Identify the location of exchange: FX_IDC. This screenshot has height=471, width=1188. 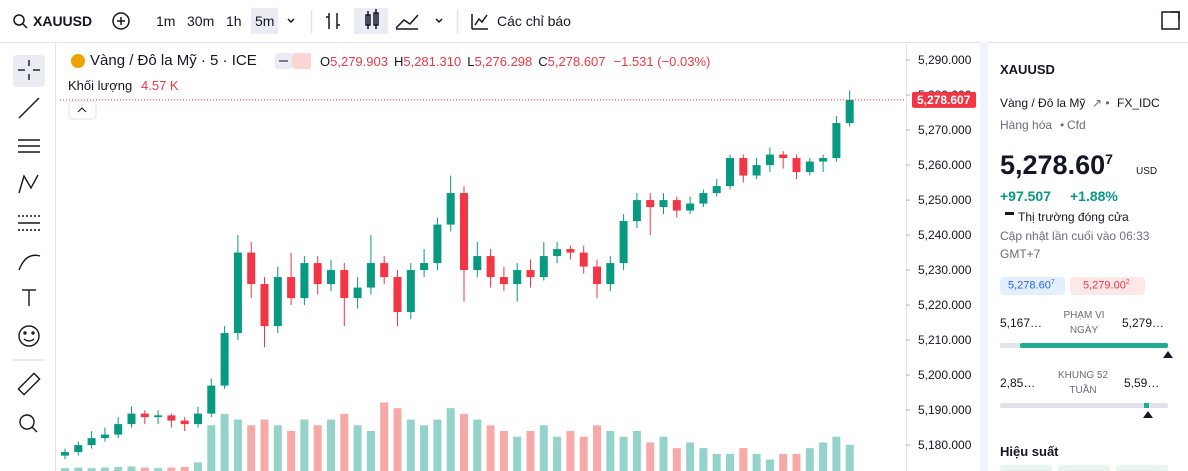
(1138, 103).